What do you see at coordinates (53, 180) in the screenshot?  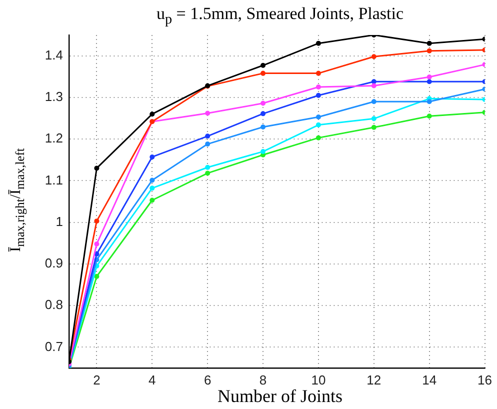 I see `y-tick-label: 1.1` at bounding box center [53, 180].